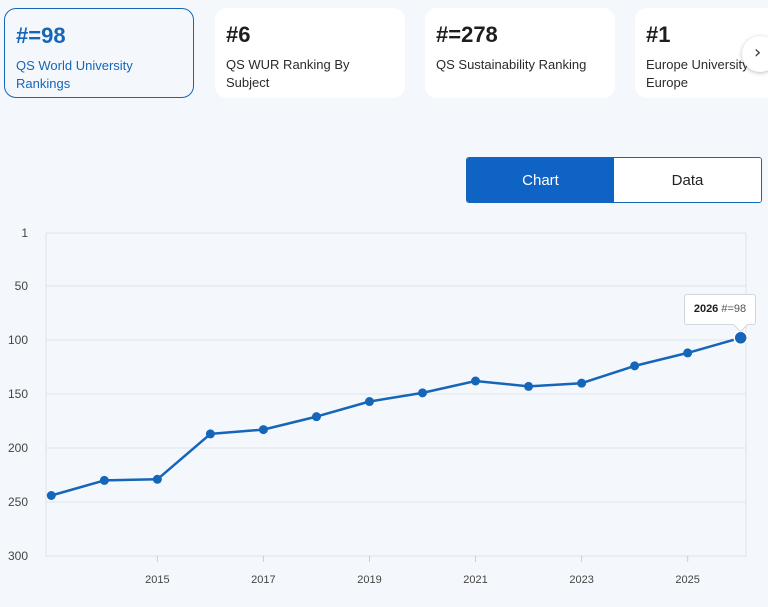 The width and height of the screenshot is (768, 607). I want to click on y-tick-label: 100, so click(18, 340).